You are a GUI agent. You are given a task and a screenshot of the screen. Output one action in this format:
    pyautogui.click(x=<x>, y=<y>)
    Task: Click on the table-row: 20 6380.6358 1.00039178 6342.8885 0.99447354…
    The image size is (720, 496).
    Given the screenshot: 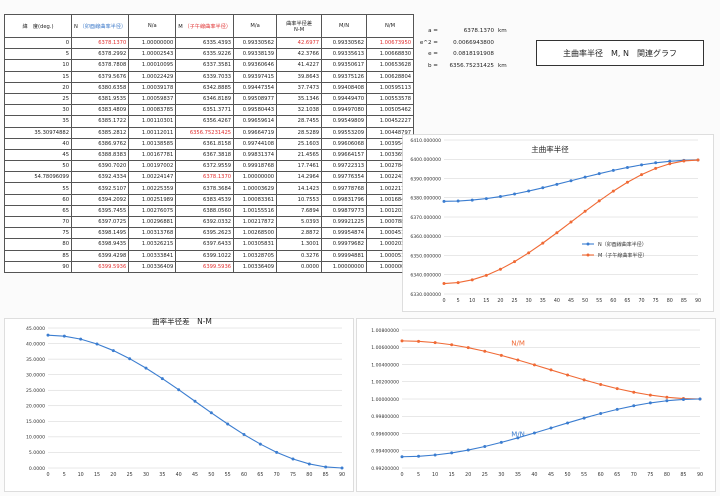 What is the action you would take?
    pyautogui.click(x=209, y=87)
    